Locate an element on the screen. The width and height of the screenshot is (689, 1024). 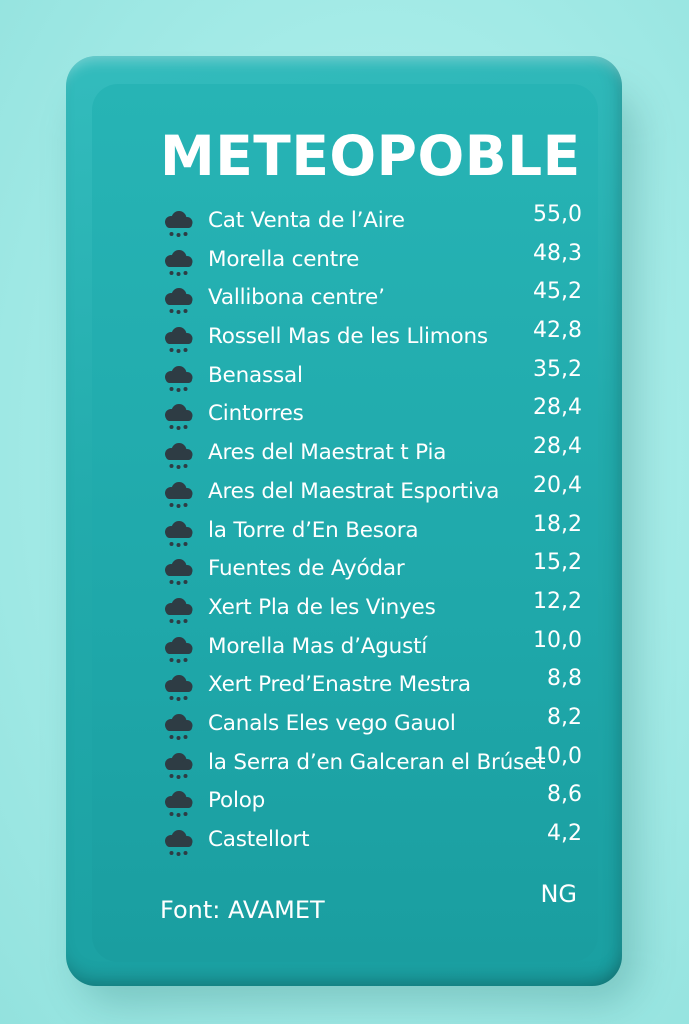
rainfall-value: 55,0 is located at coordinates (557, 214).